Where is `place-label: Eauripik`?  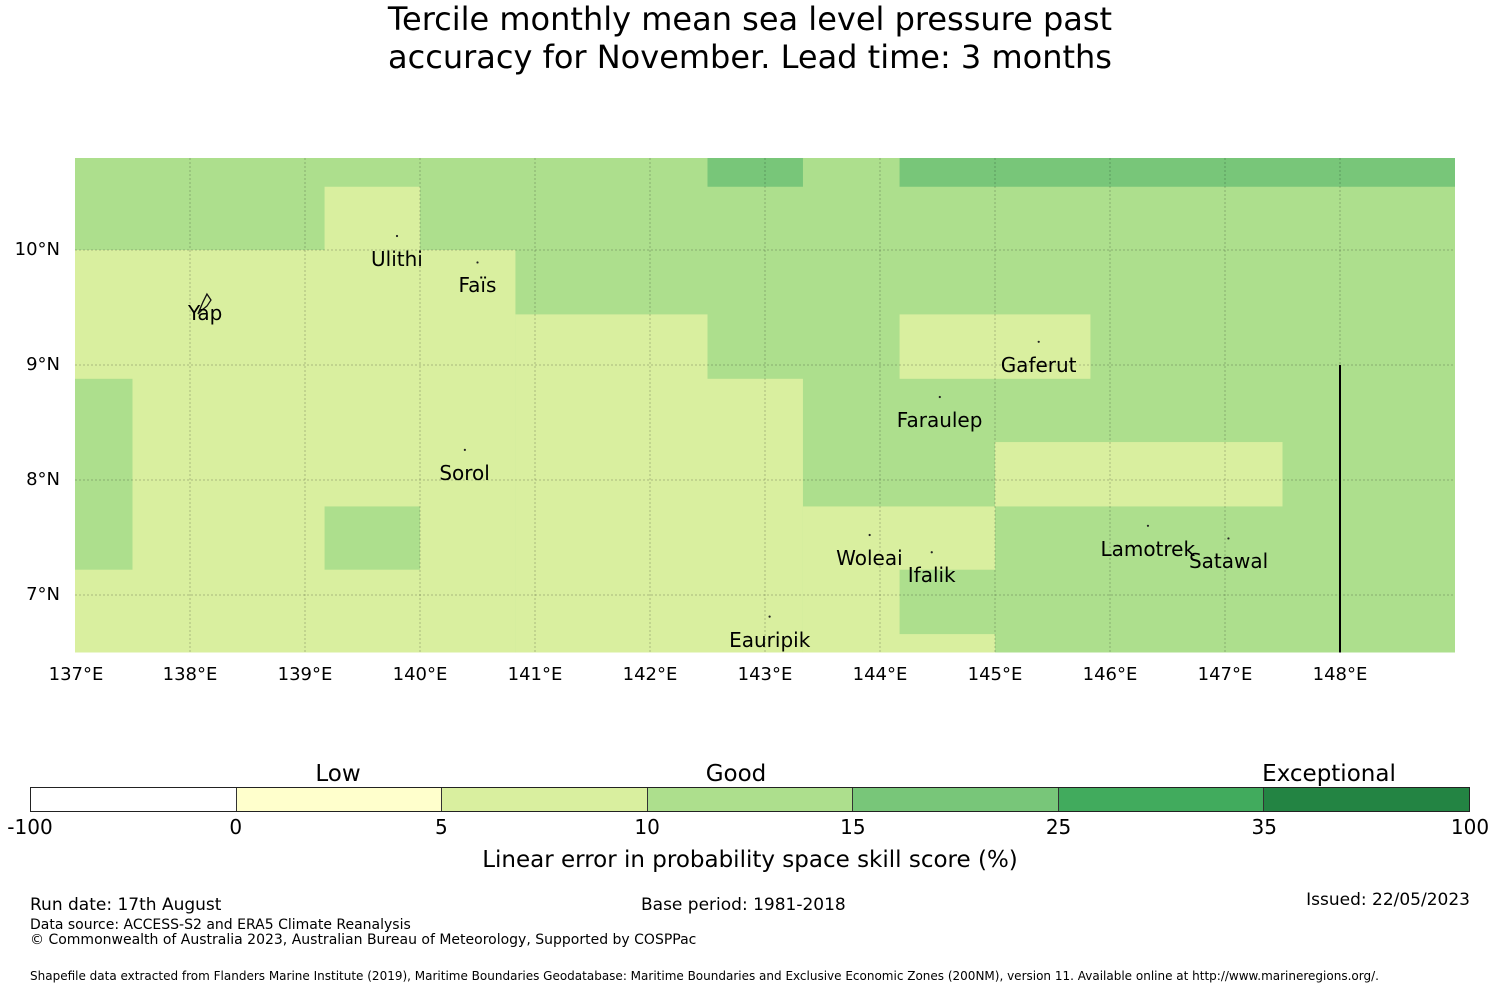 place-label: Eauripik is located at coordinates (770, 639).